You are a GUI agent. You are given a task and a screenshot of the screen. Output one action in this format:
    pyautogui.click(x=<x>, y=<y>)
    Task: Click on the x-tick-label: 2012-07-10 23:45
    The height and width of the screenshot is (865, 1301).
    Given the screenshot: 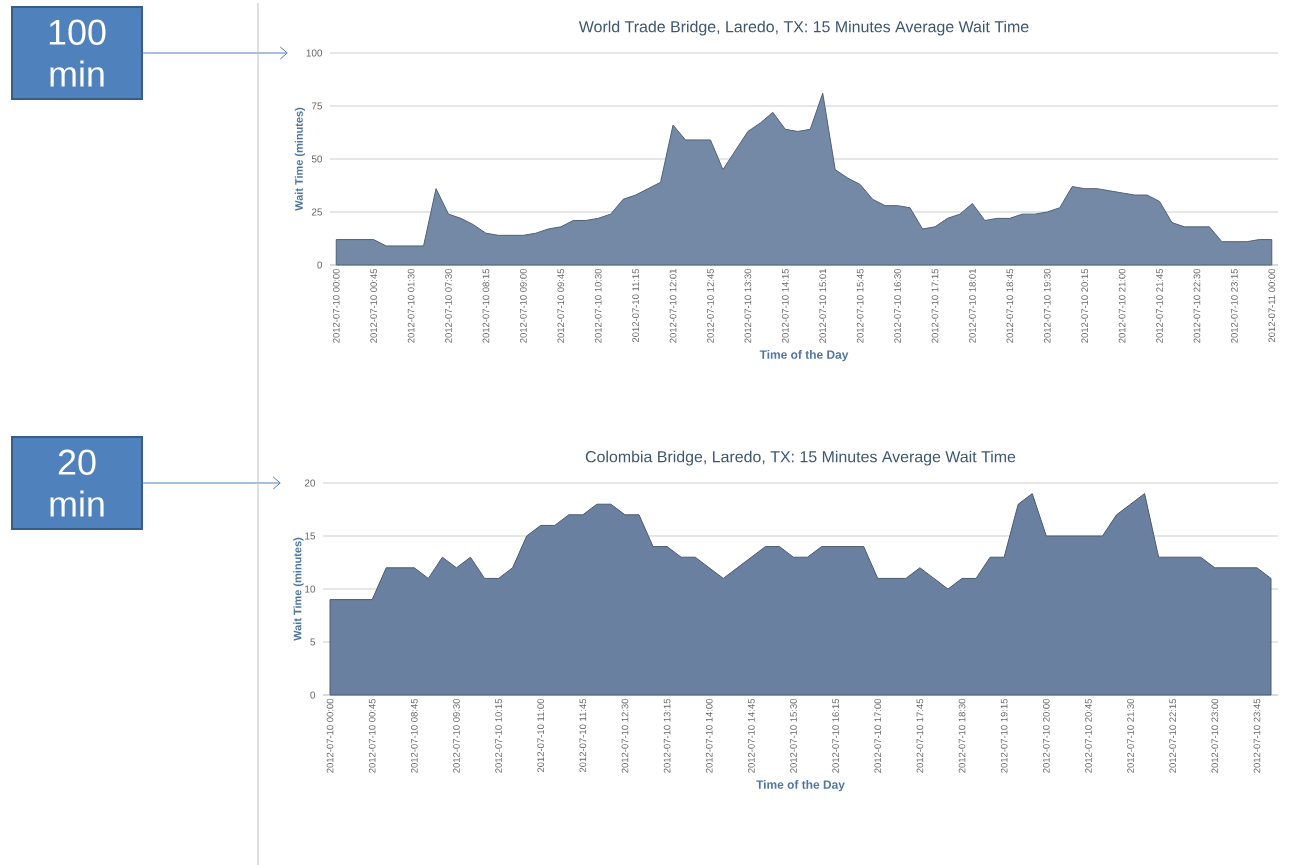 What is the action you would take?
    pyautogui.click(x=1257, y=735)
    